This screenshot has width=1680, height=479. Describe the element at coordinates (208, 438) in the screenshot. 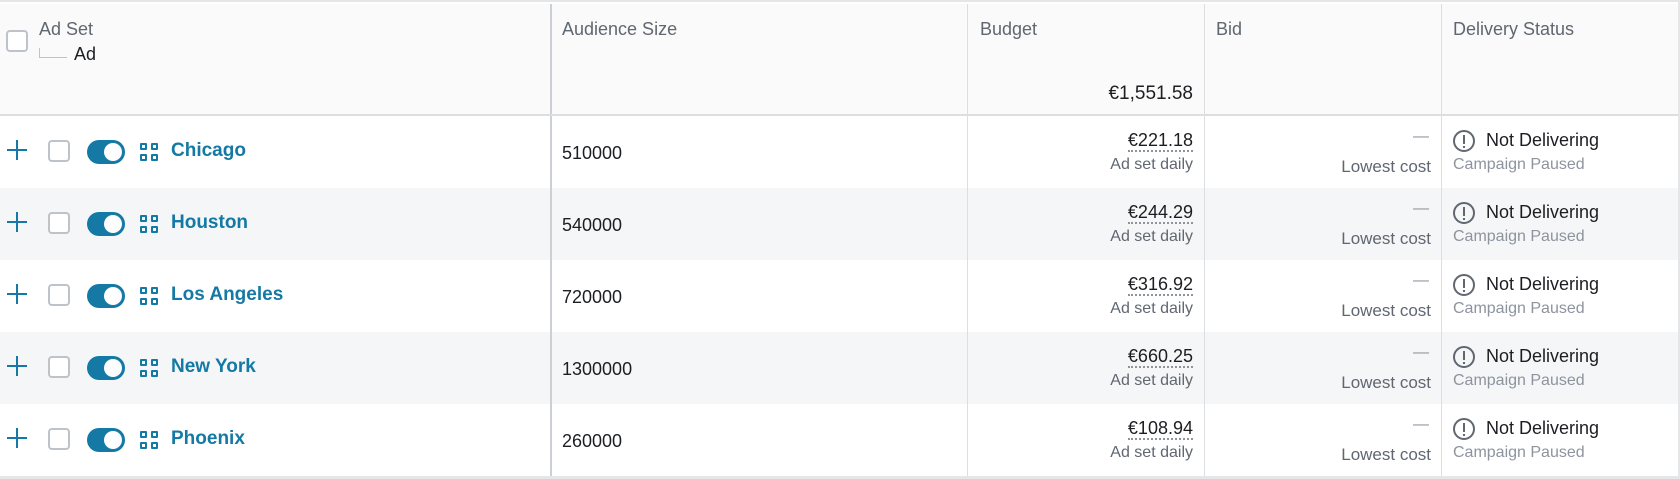

I see `adset-name-link: Phoenix` at that location.